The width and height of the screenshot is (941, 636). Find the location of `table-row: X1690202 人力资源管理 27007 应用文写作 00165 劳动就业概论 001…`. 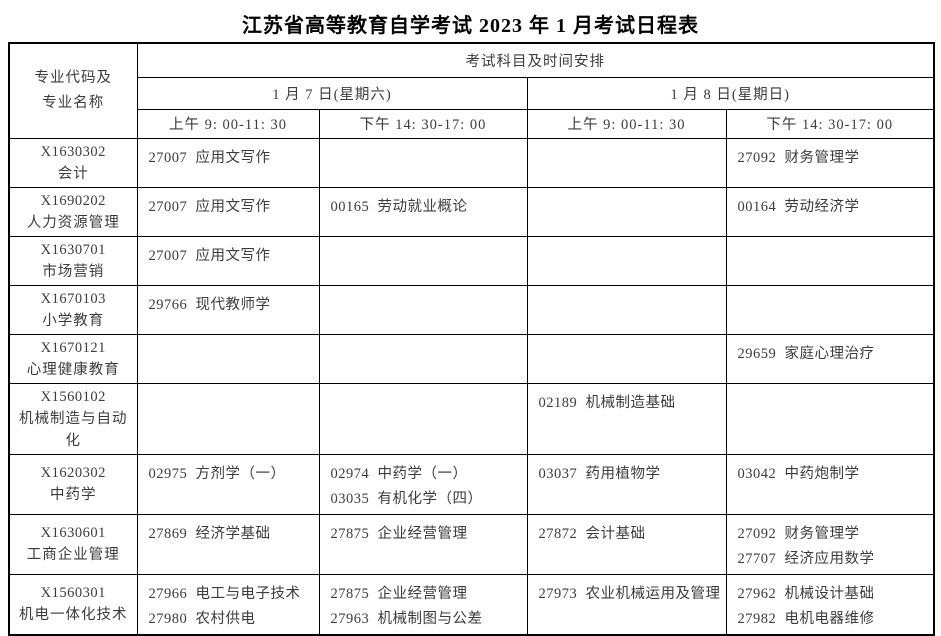

table-row: X1690202 人力资源管理 27007 应用文写作 00165 劳动就业概论 001… is located at coordinates (471, 211).